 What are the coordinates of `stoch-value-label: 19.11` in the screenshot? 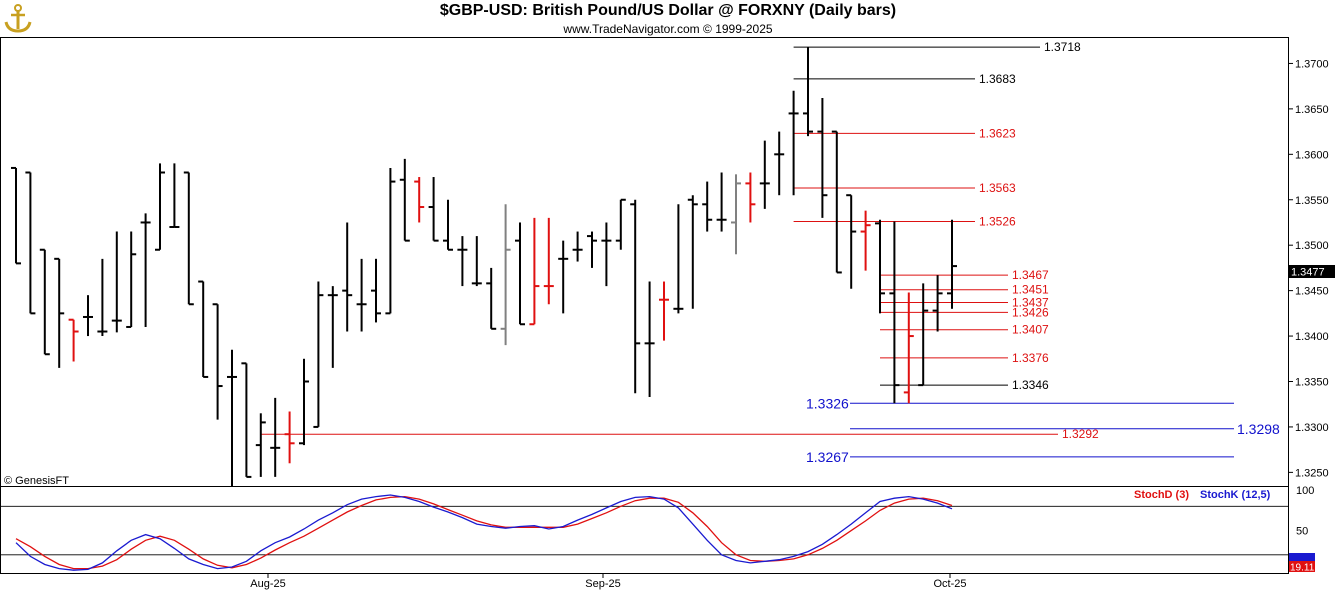 It's located at (1302, 568).